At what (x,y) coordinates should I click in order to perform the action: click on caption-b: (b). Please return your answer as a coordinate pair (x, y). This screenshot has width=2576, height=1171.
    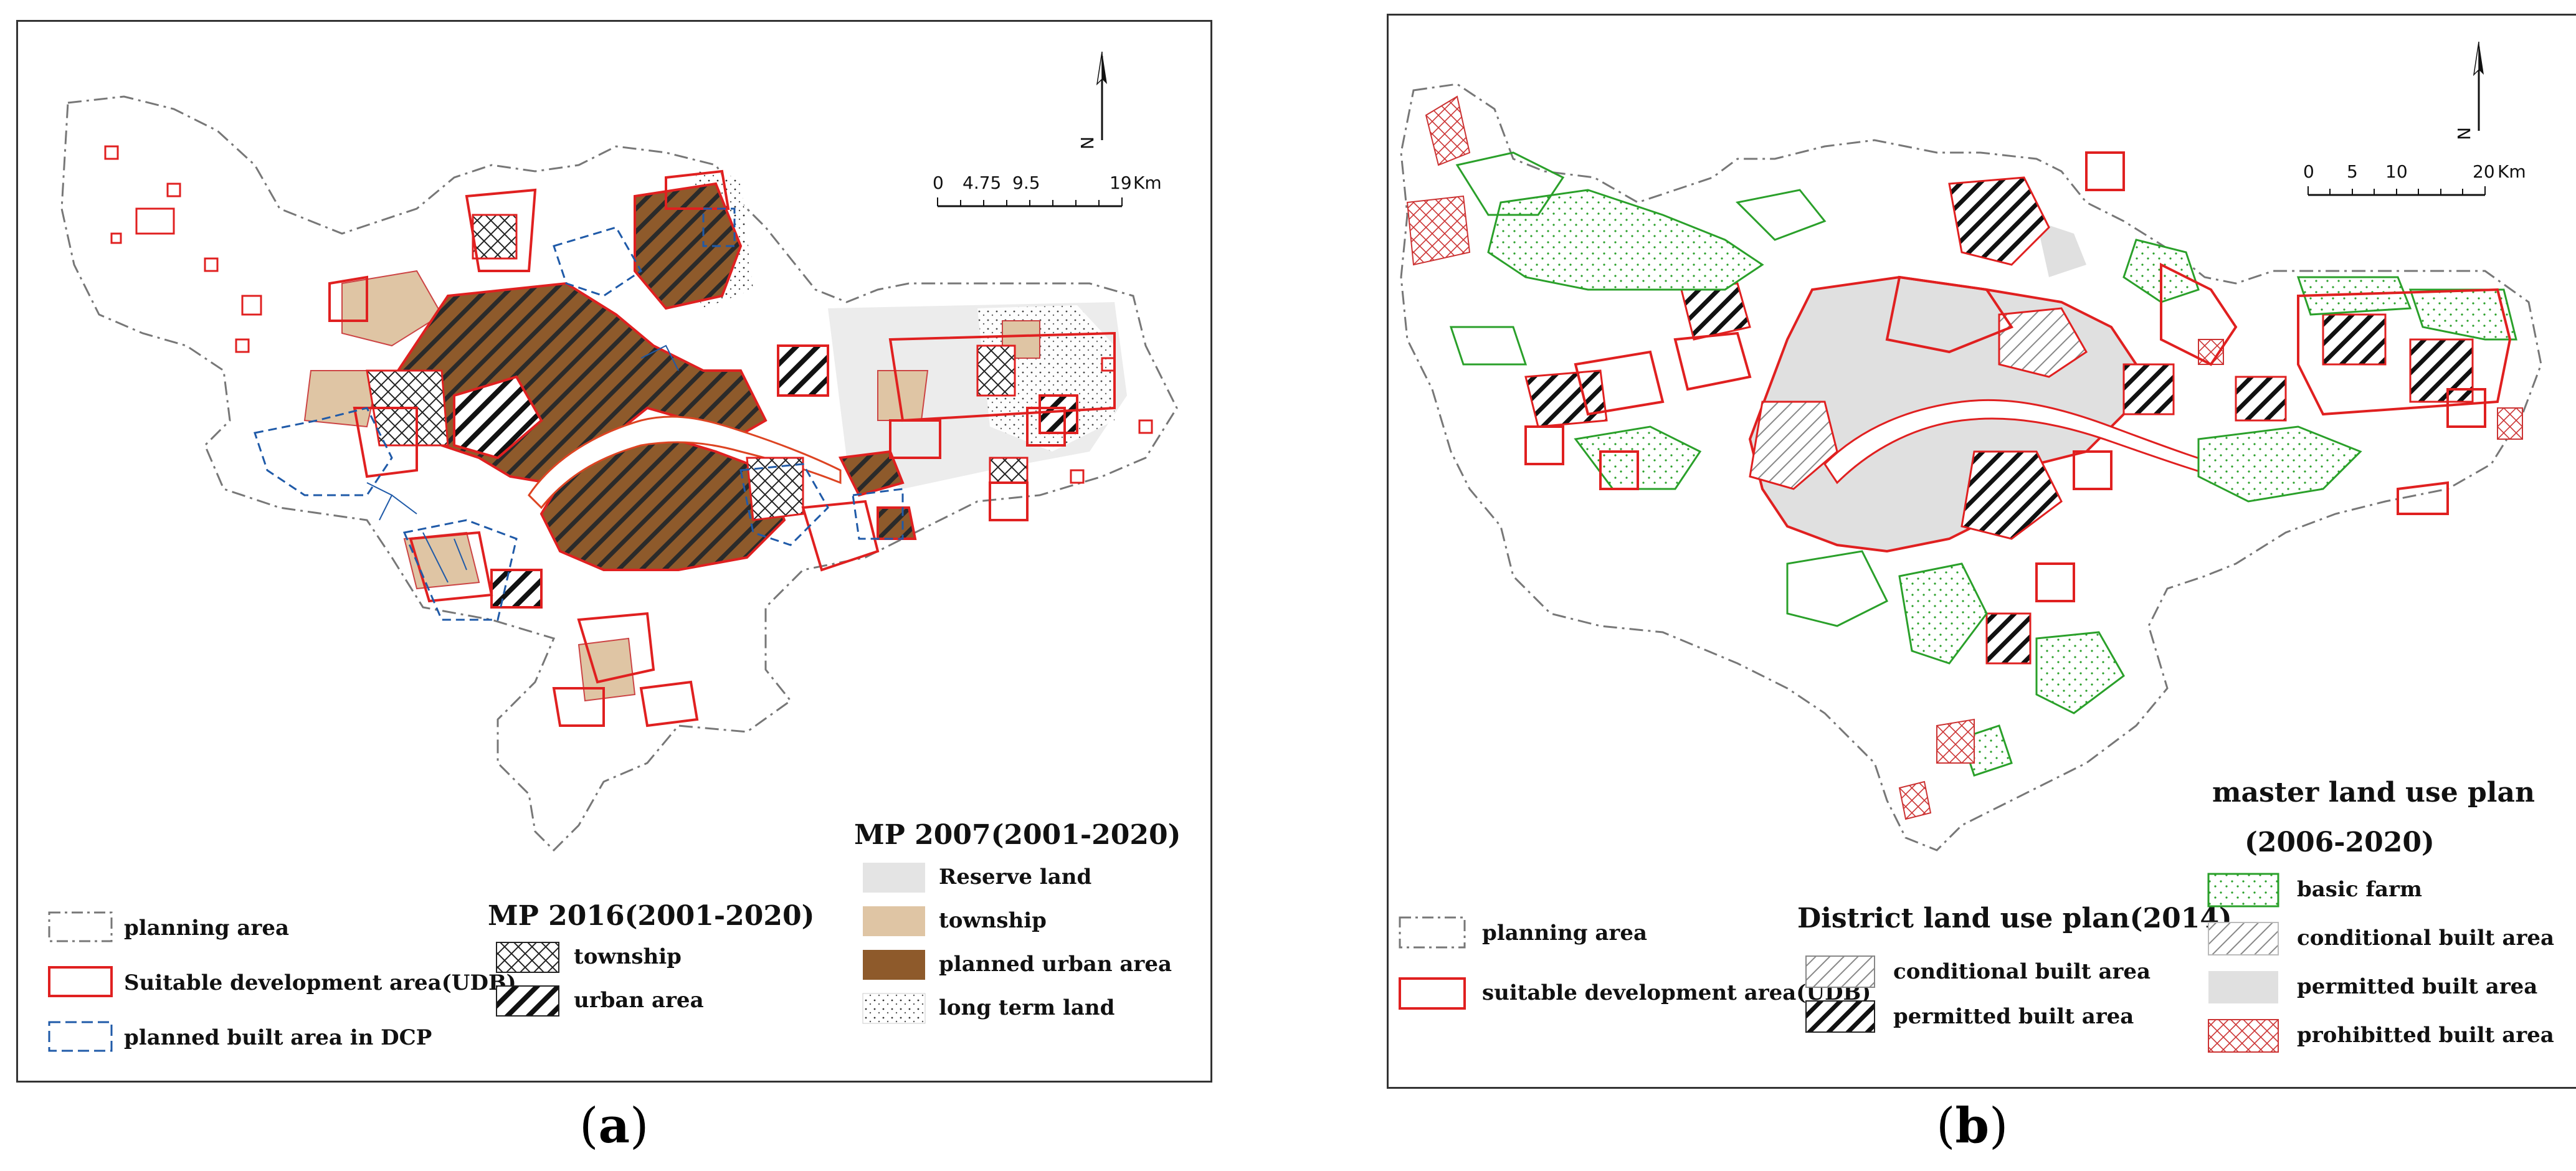
    Looking at the image, I should click on (1972, 1126).